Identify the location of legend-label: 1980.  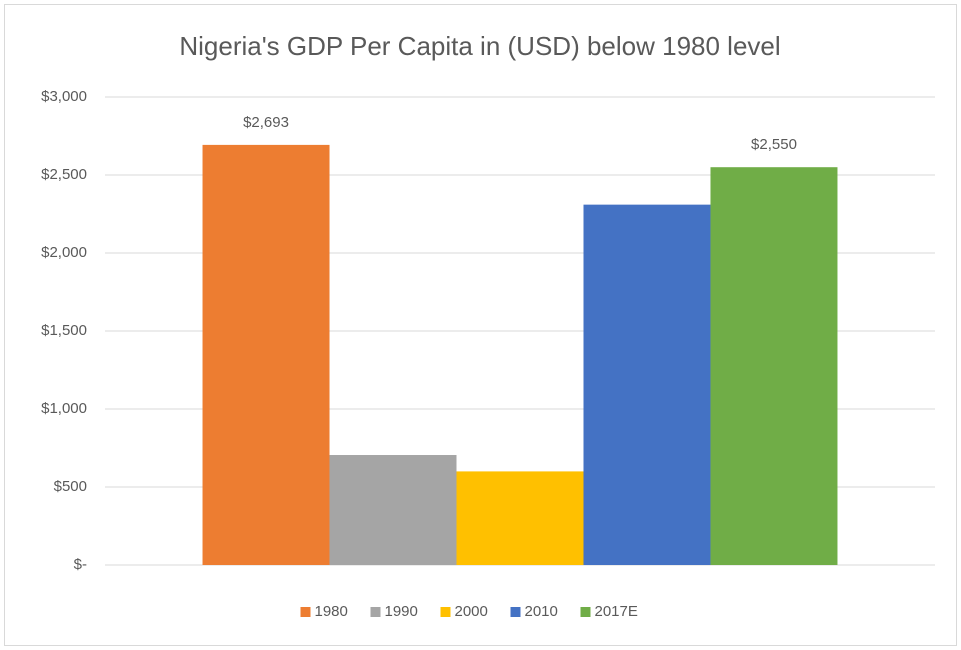
(331, 611).